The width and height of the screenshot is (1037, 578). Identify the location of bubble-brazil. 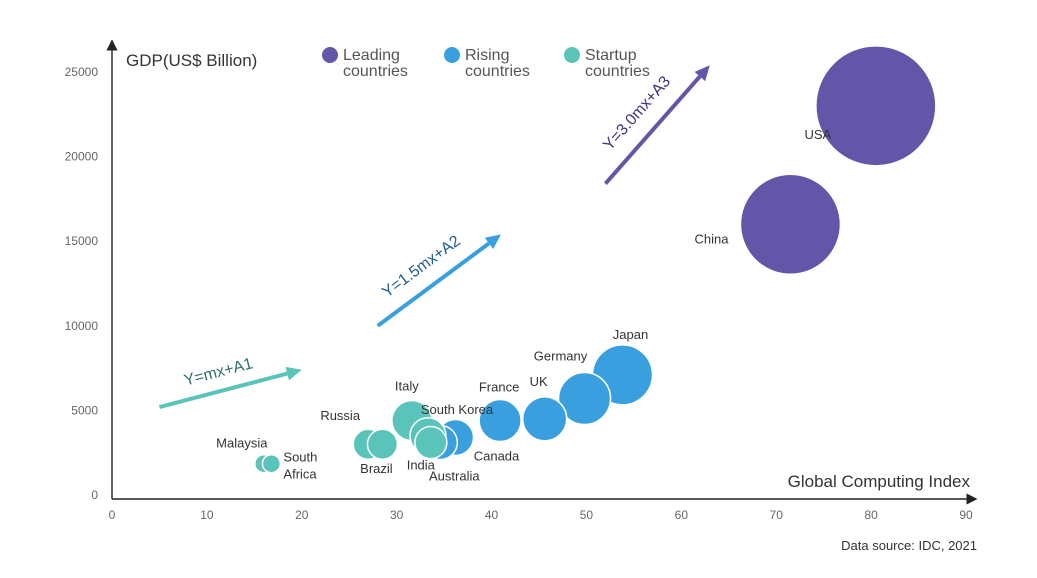
(382, 444).